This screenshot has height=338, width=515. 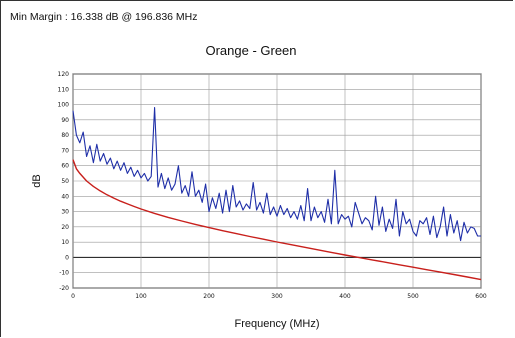 I want to click on y-tick-label: 120, so click(x=64, y=74).